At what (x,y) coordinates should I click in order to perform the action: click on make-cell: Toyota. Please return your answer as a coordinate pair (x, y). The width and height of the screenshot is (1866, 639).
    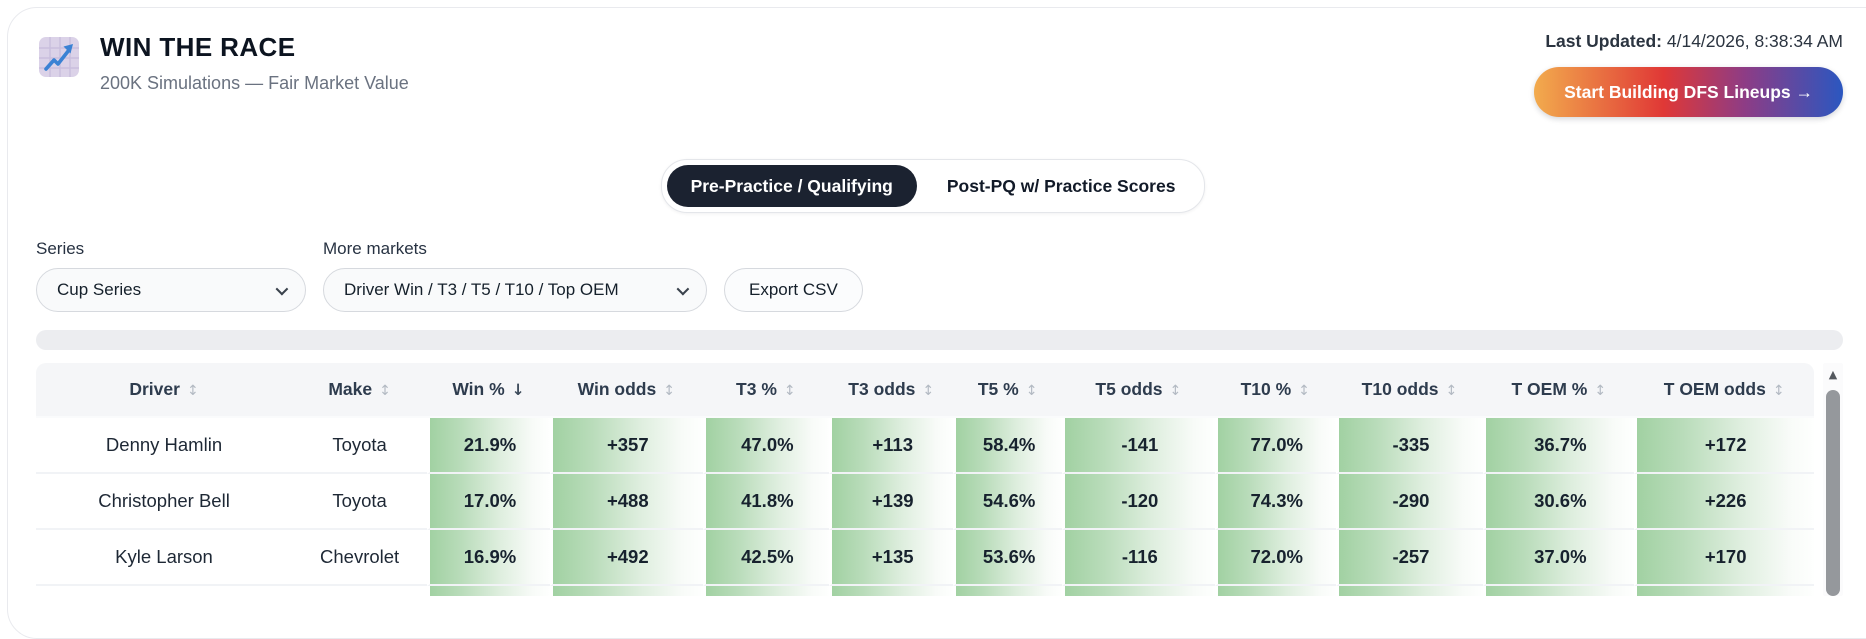
    Looking at the image, I should click on (359, 502).